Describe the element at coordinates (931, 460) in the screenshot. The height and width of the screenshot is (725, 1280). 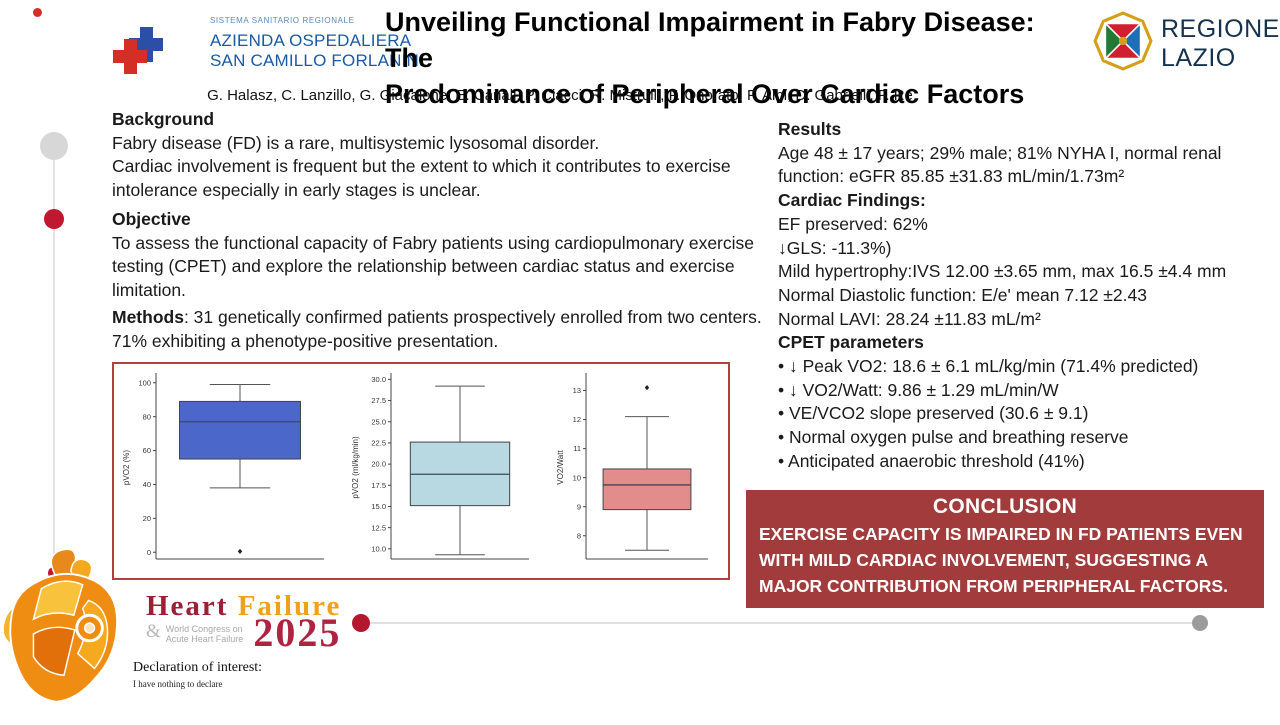
I see `cpet-bullet: • Anticipated anaerobic threshold (41%)` at that location.